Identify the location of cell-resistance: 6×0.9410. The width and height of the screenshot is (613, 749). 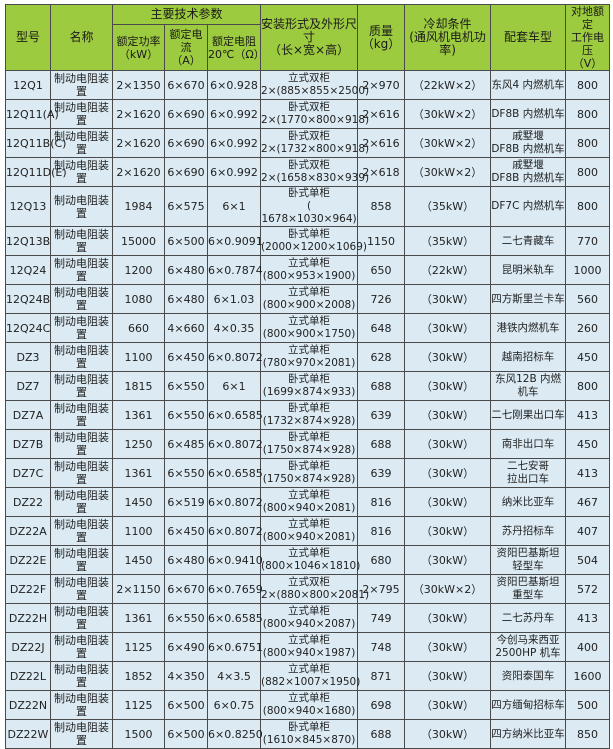
(234, 560).